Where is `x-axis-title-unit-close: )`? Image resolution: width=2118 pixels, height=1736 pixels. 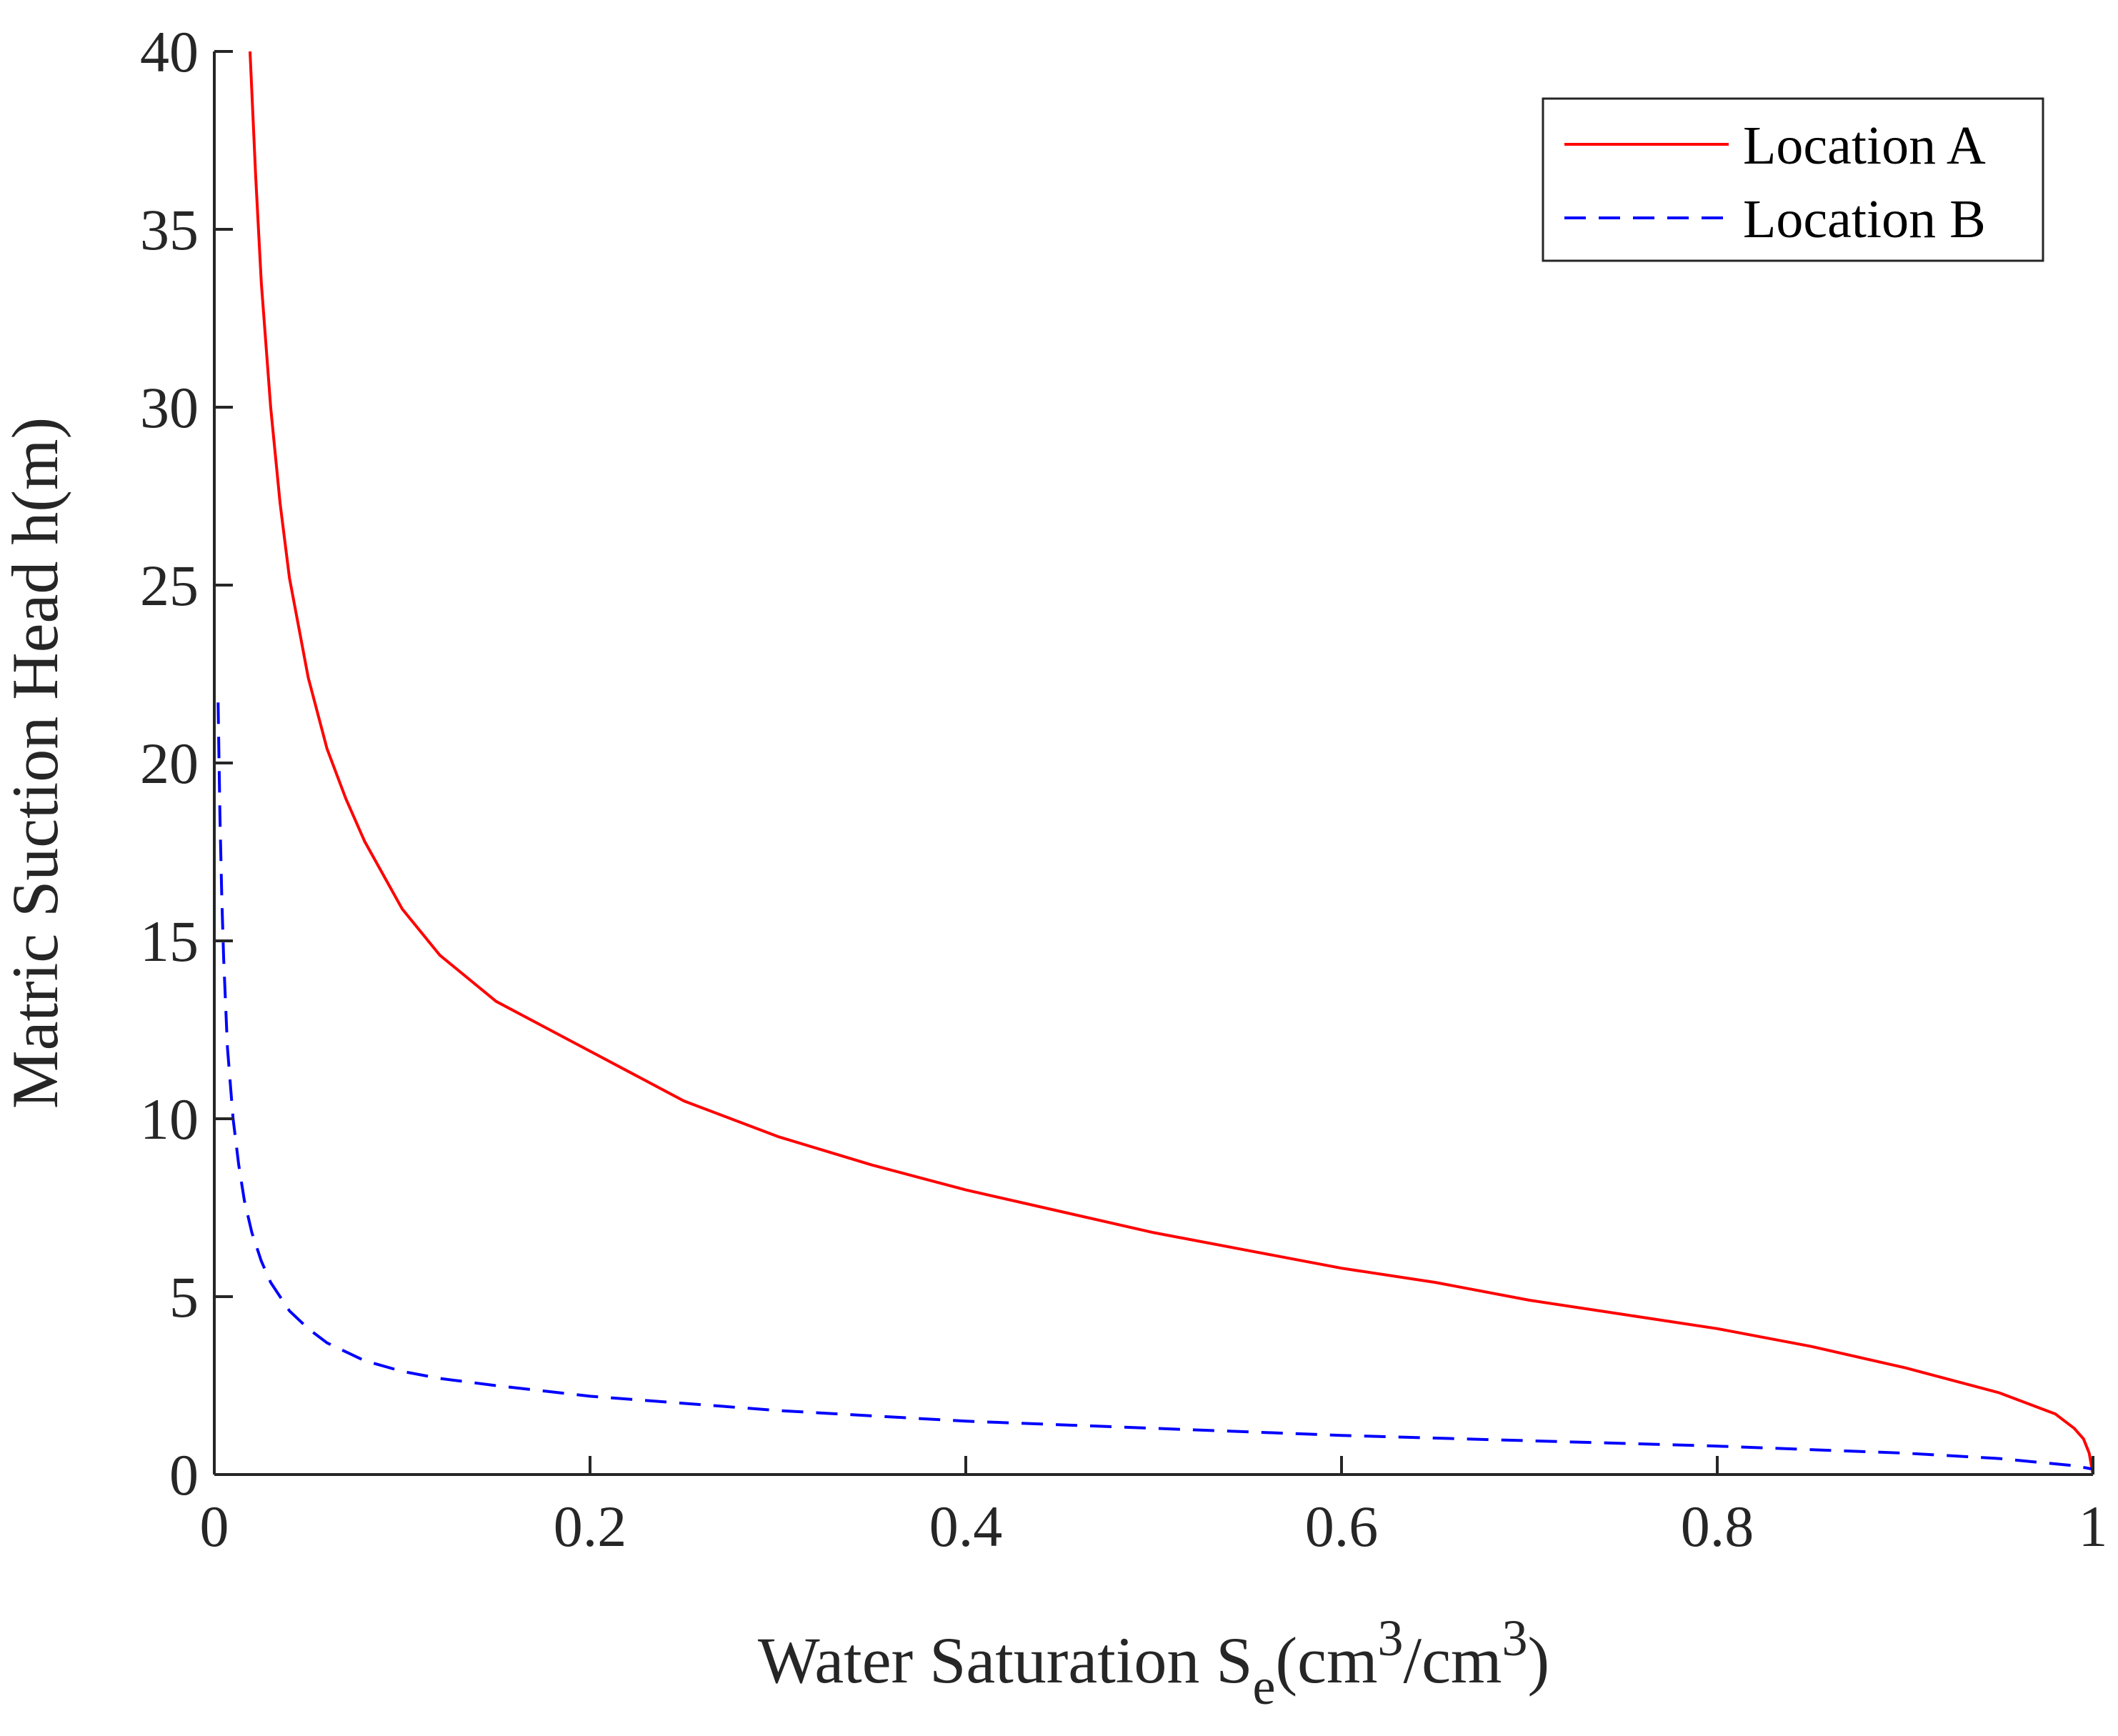 x-axis-title-unit-close: ) is located at coordinates (1538, 1660).